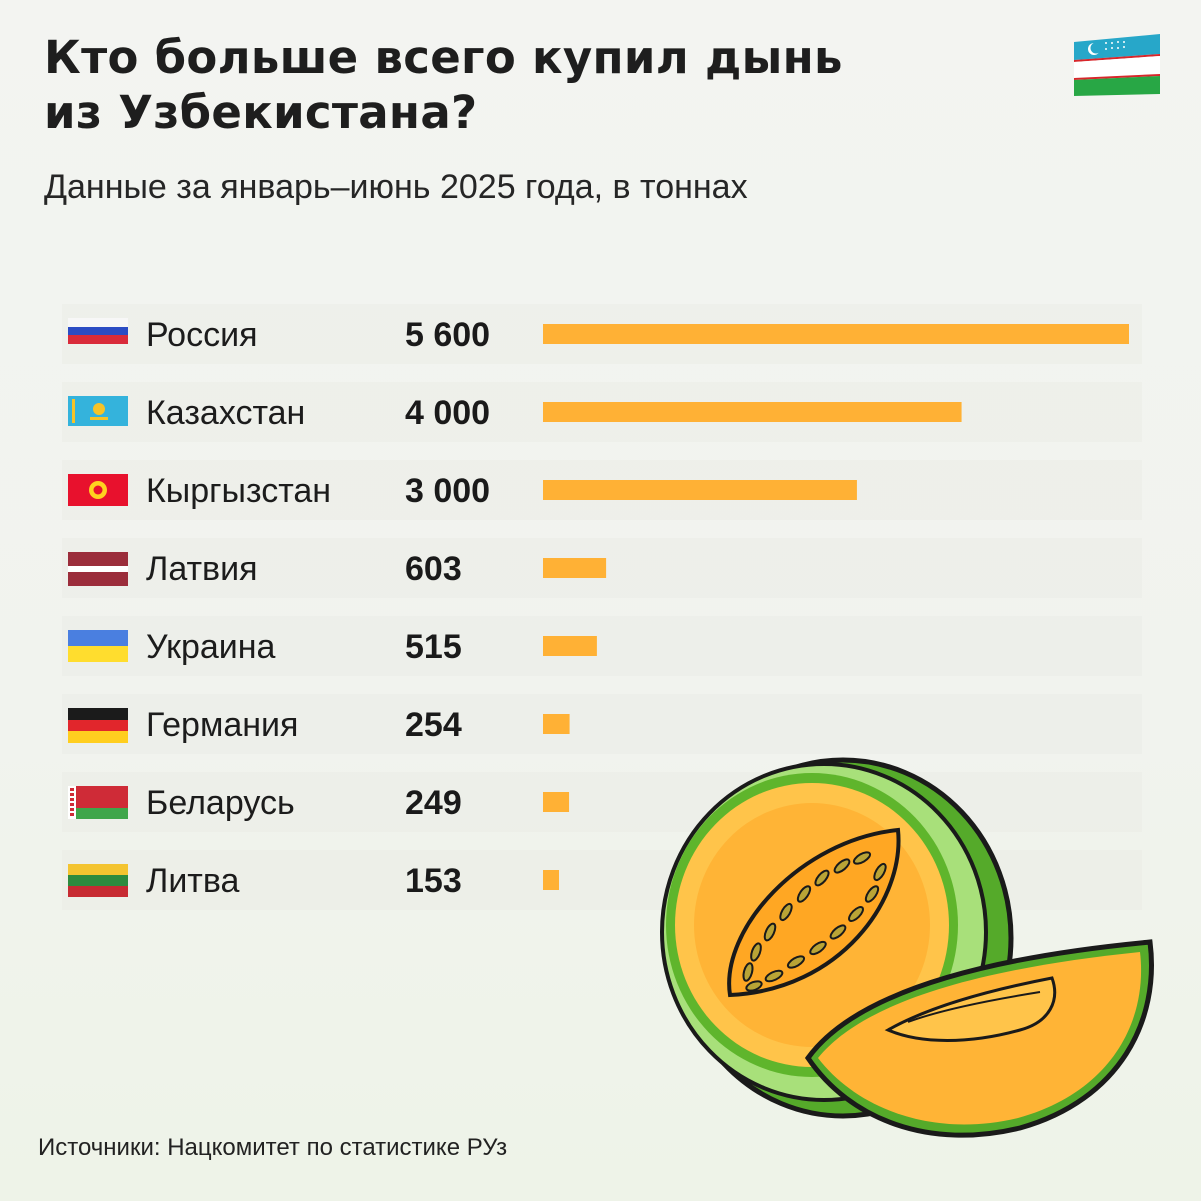  Describe the element at coordinates (261, 112) in the screenshot. I see `title-line-2: из Узбекистана?` at that location.